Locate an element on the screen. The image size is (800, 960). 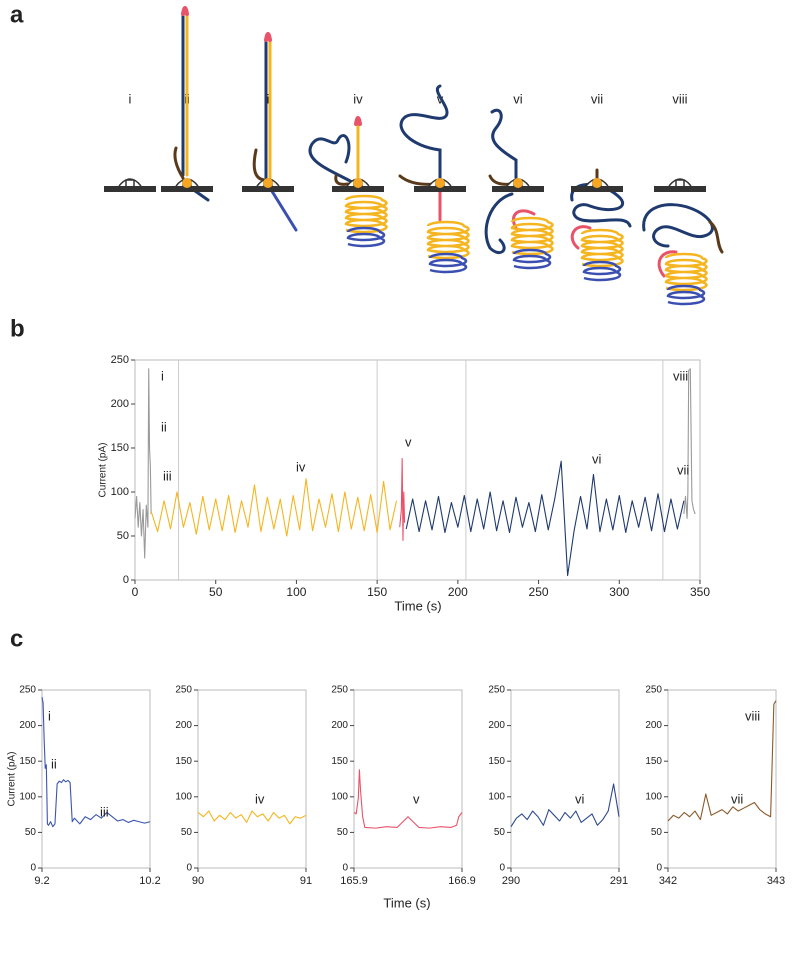
stage-label: viii is located at coordinates (679, 98).